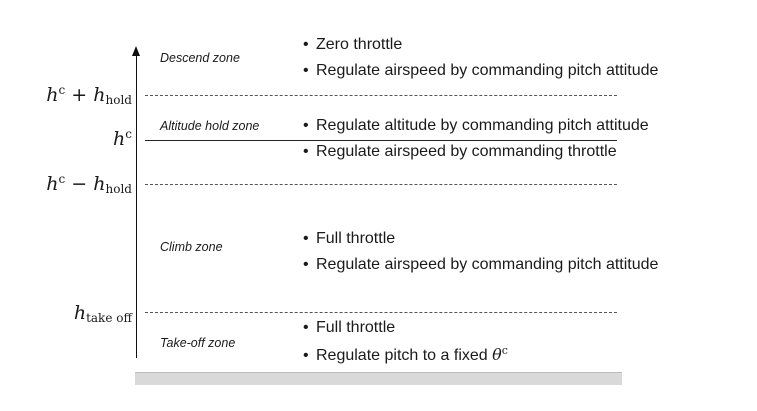  I want to click on zone-label-descend: Descend zone, so click(200, 58).